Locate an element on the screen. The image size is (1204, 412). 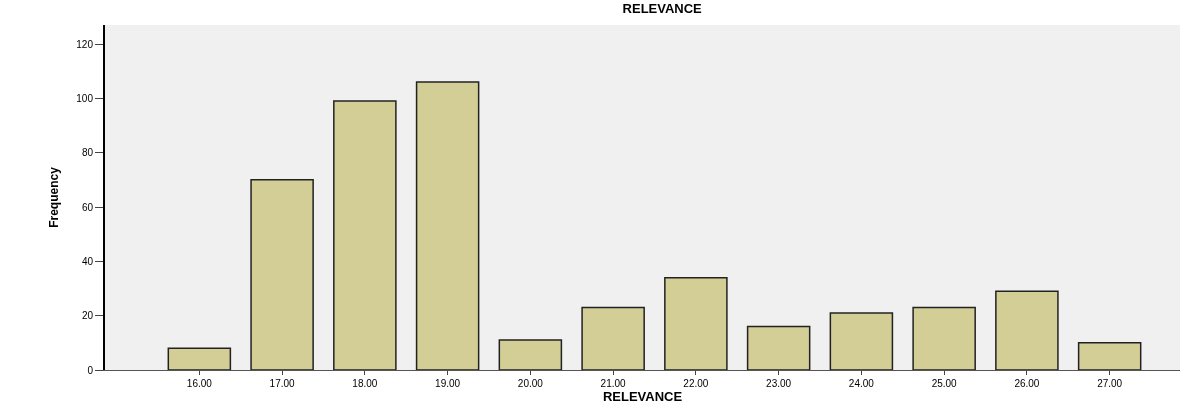
y-tick-label: 20 is located at coordinates (87, 316).